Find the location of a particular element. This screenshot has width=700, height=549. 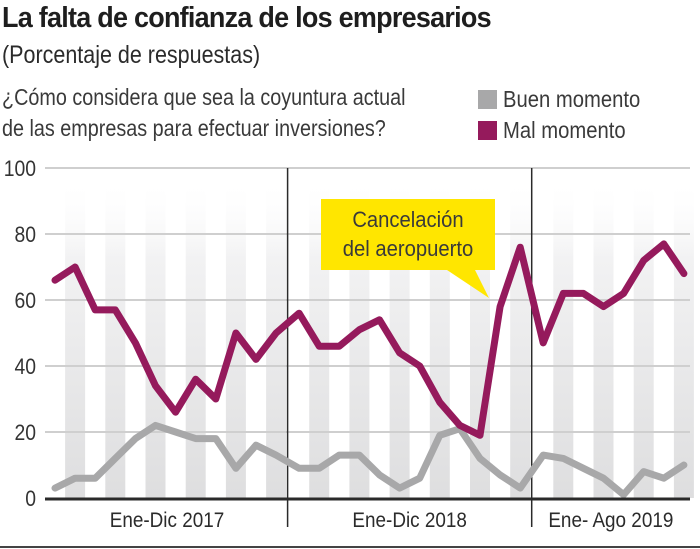

y-axis-ticks: 0 20 40 60 80 100 is located at coordinates (20, 334).